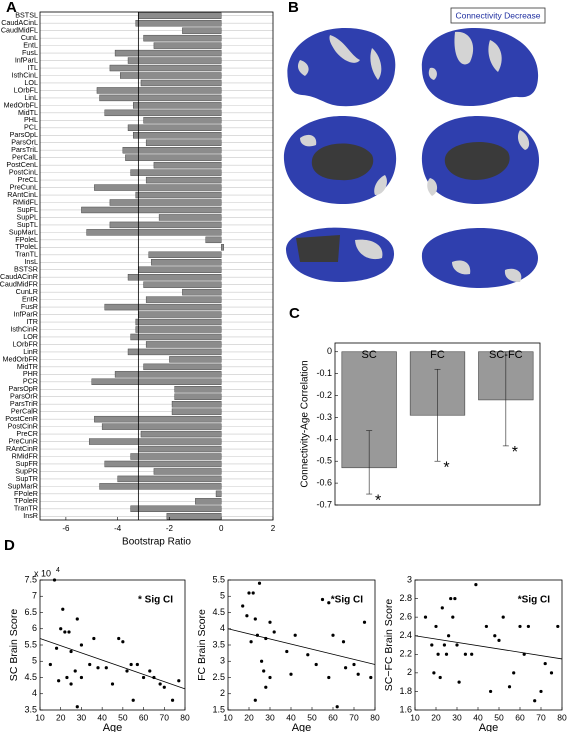  Describe the element at coordinates (30, 709) in the screenshot. I see `y-tick-label: 3.5` at that location.